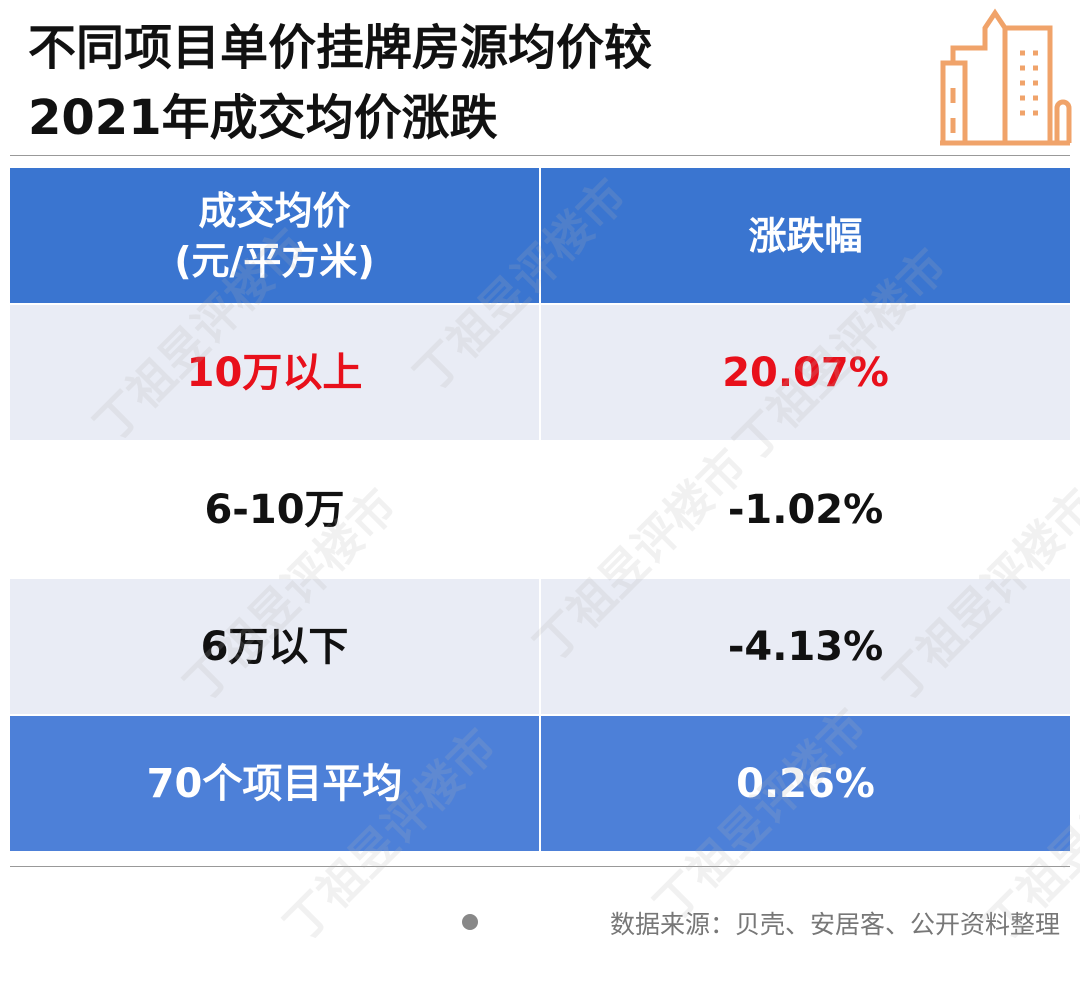  What do you see at coordinates (805, 783) in the screenshot?
I see `table-cell: 0.26%` at bounding box center [805, 783].